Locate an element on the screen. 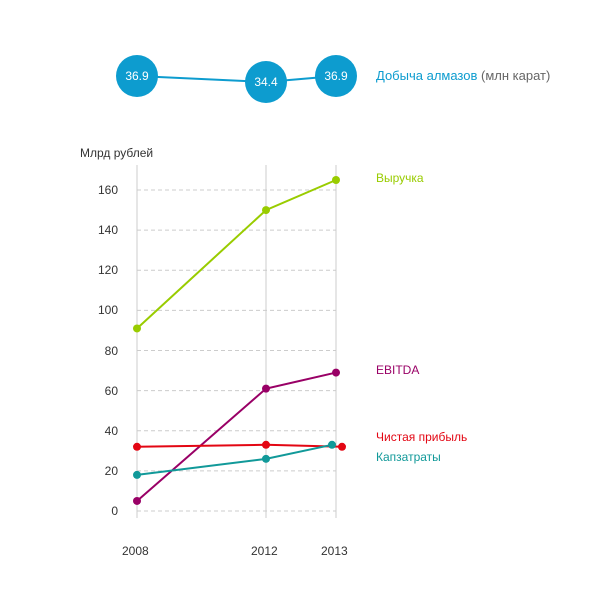  legend-3: Капзатраты is located at coordinates (408, 457).